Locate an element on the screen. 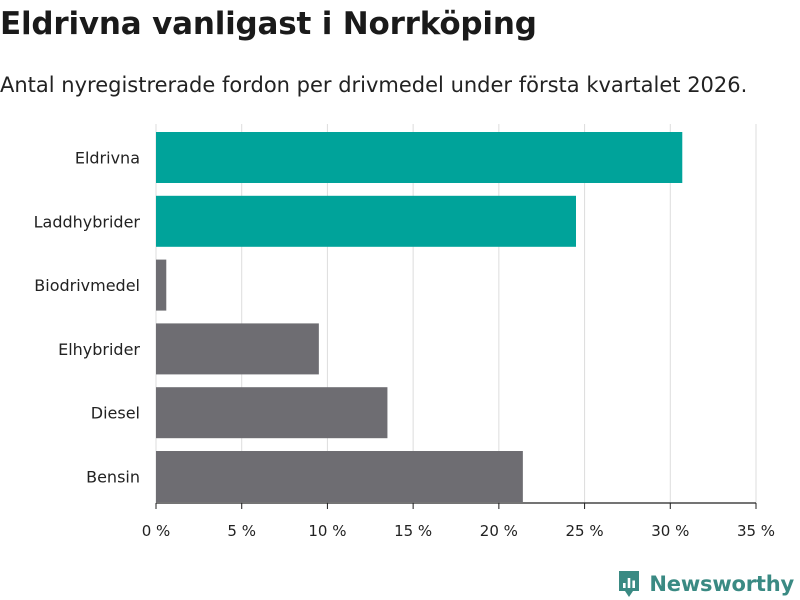 The width and height of the screenshot is (800, 600). x-tick-label: 30 % is located at coordinates (670, 531).